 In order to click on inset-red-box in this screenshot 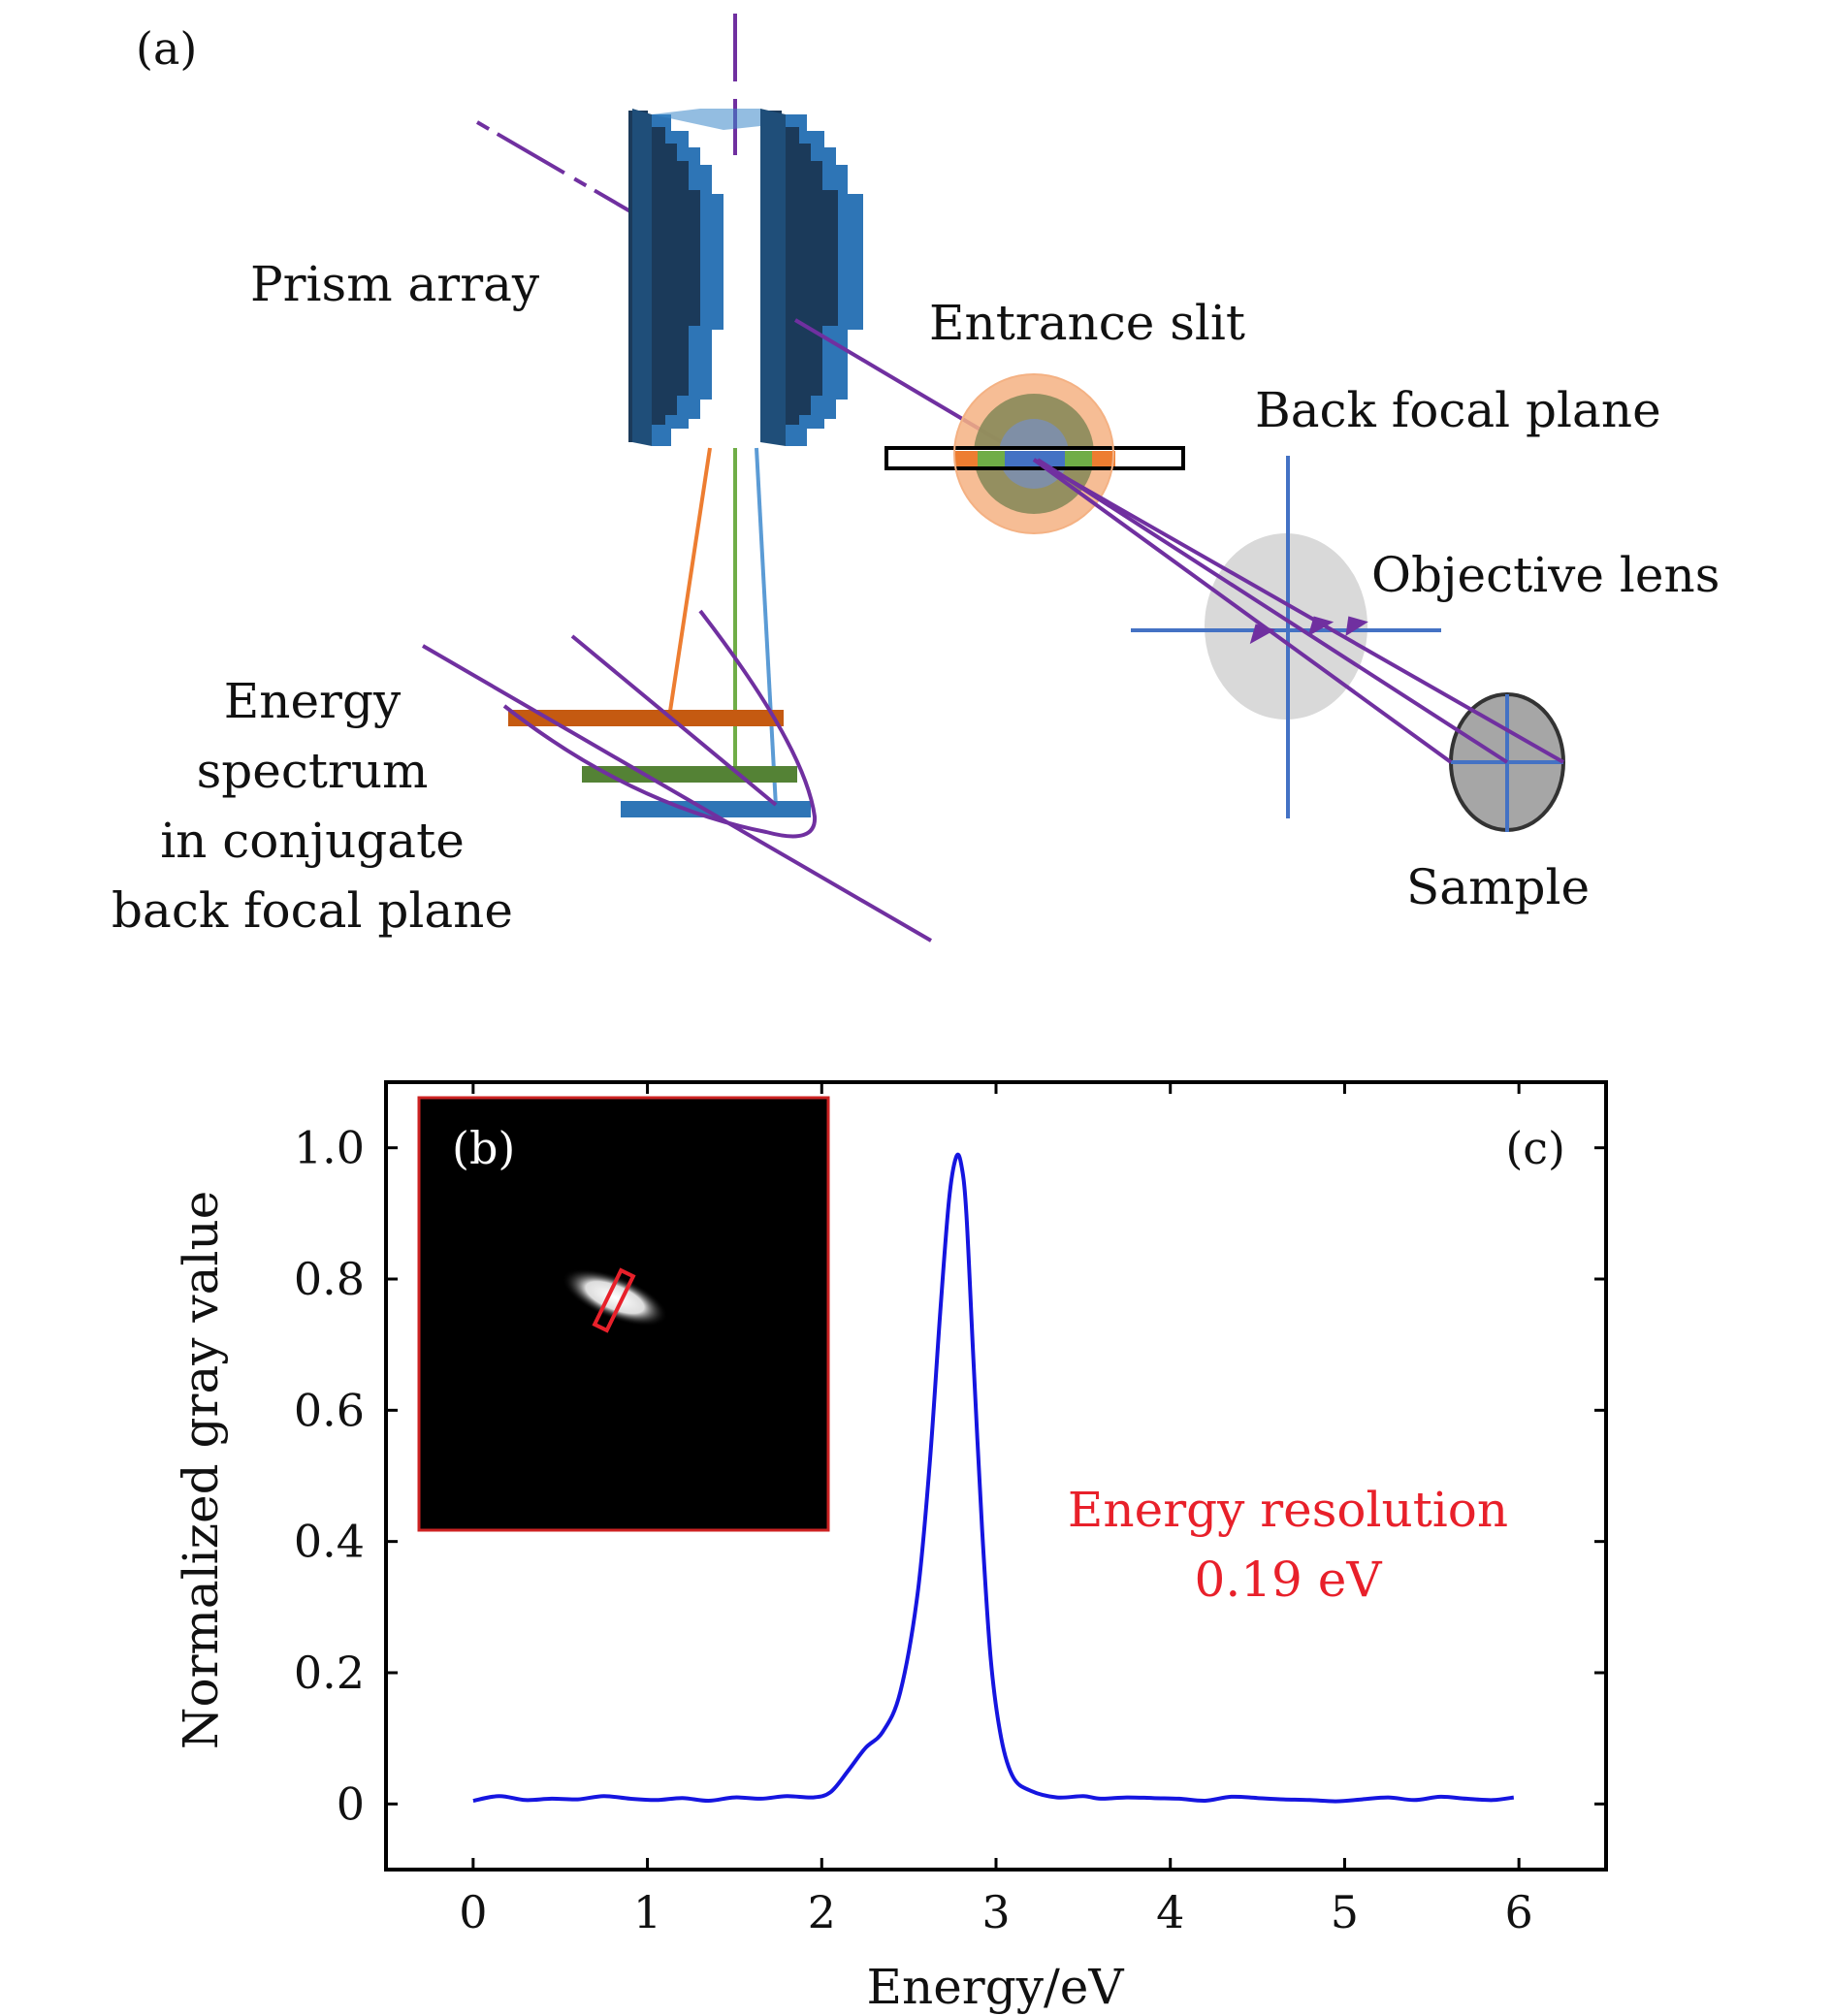, I will do `click(614, 1300)`.